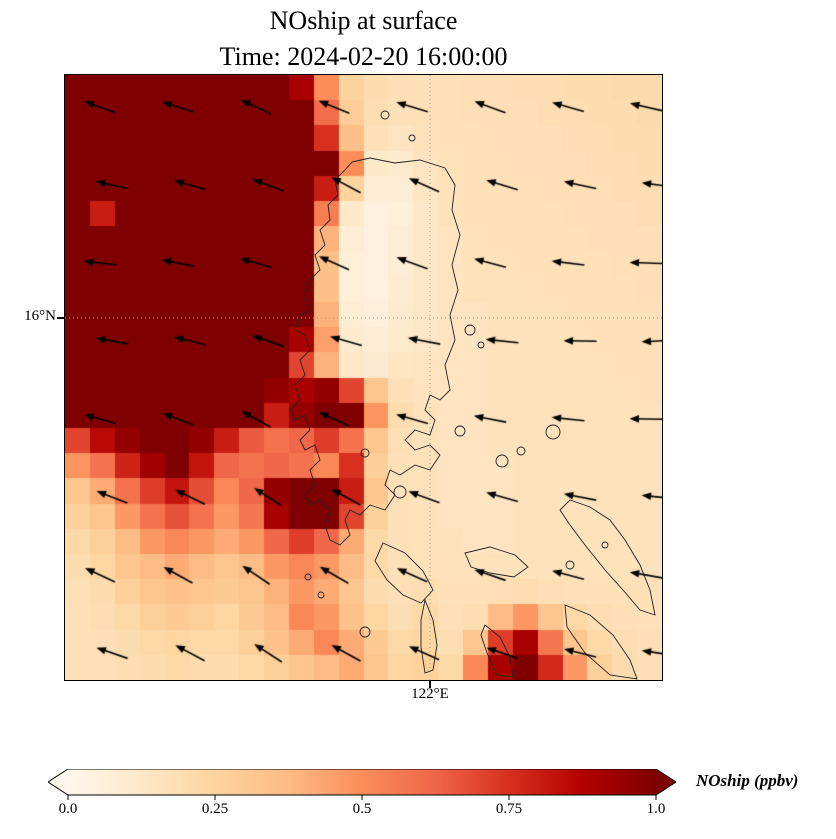 This screenshot has width=836, height=839. Describe the element at coordinates (68, 809) in the screenshot. I see `colorbar-tick-label: 0.0` at that location.